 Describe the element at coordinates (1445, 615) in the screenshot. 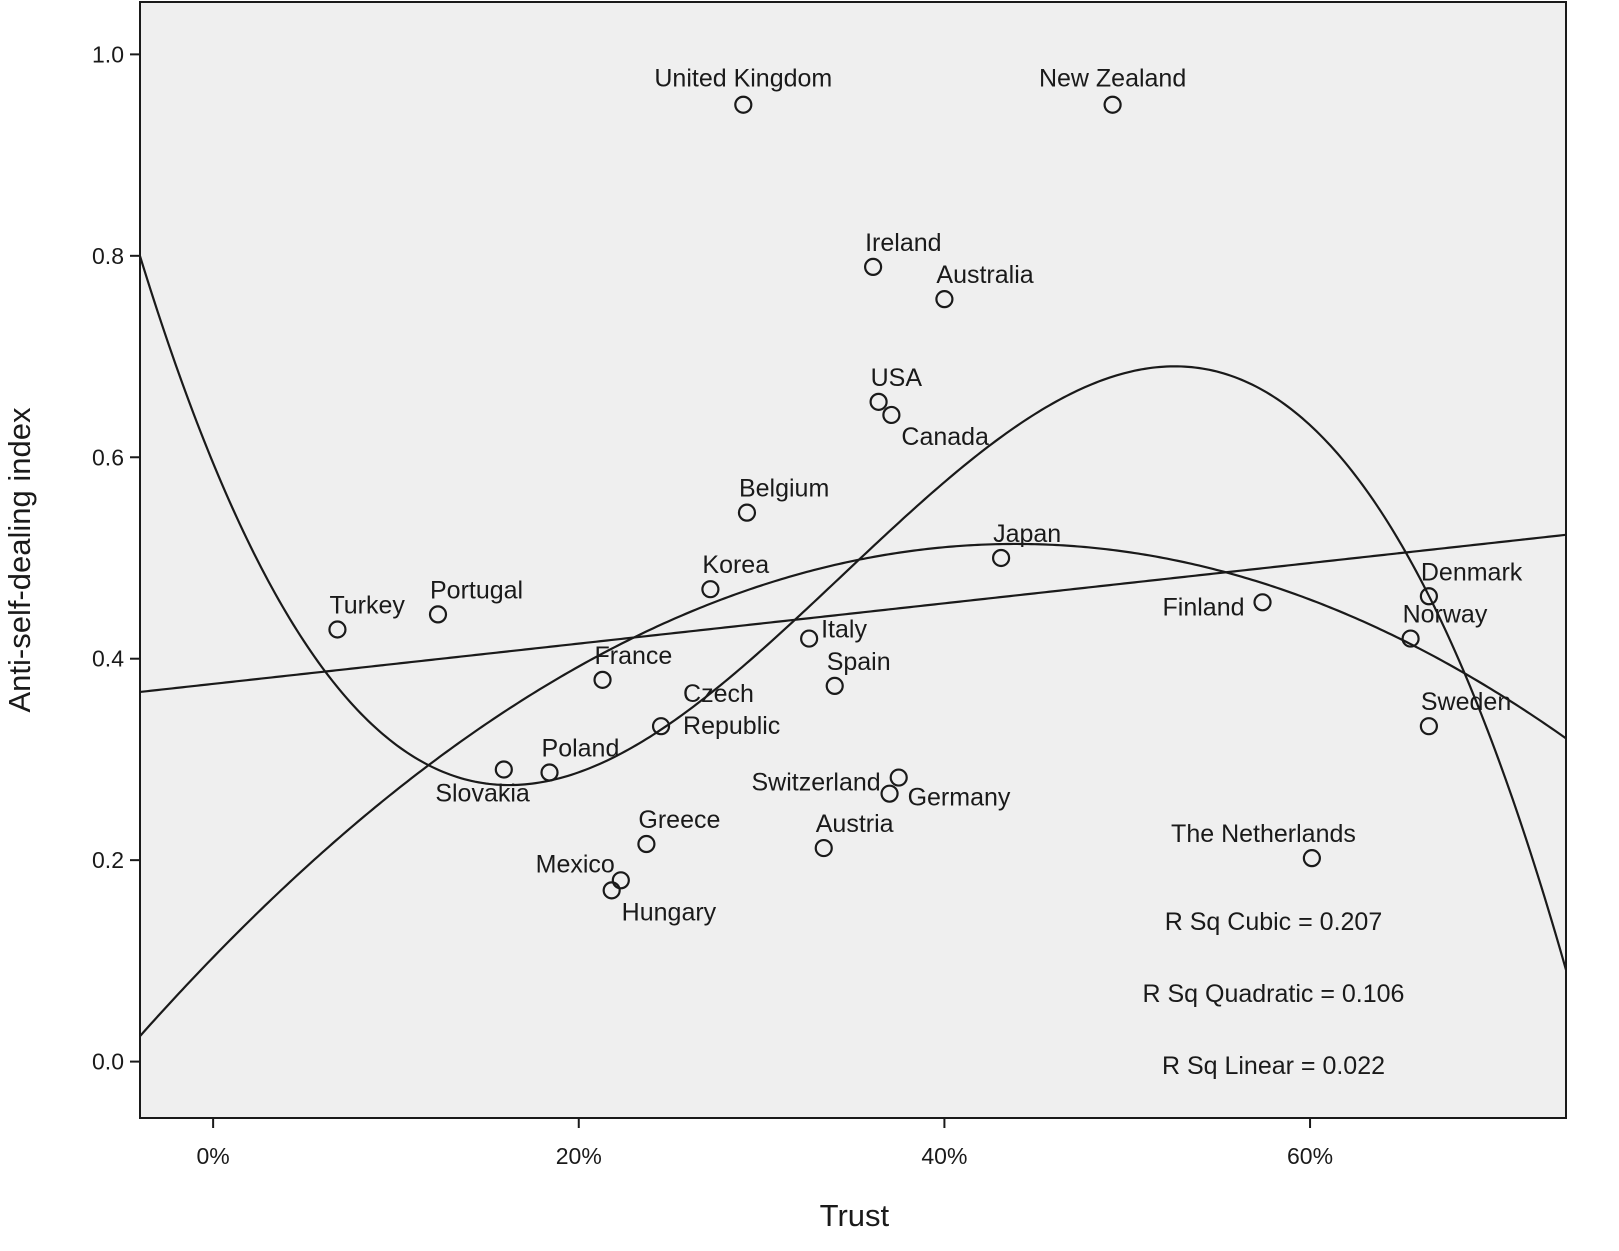

I see `point-label-norway: Norway` at that location.